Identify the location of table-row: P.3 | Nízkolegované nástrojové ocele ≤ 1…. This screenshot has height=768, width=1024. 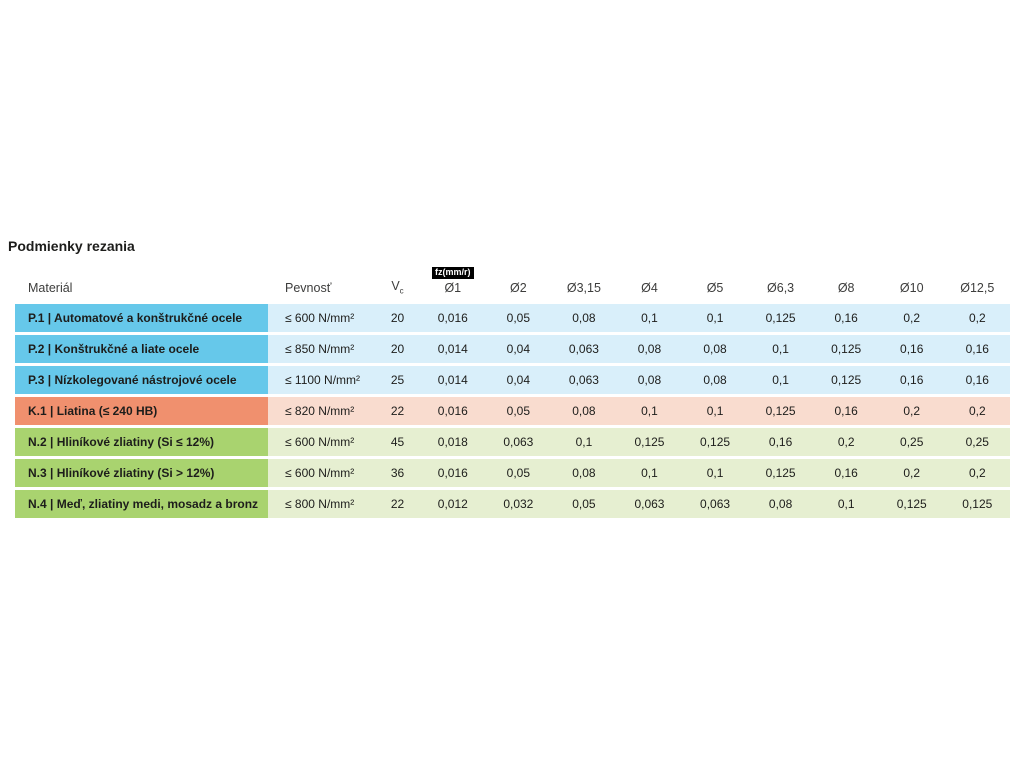
(512, 380).